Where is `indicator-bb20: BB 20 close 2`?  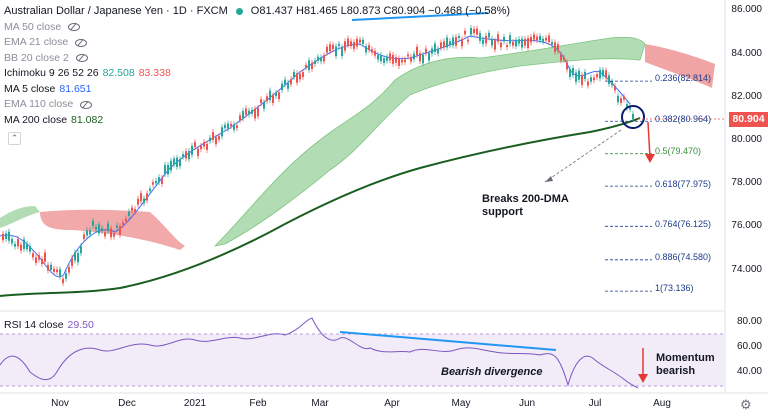
indicator-bb20: BB 20 close 2 is located at coordinates (257, 59).